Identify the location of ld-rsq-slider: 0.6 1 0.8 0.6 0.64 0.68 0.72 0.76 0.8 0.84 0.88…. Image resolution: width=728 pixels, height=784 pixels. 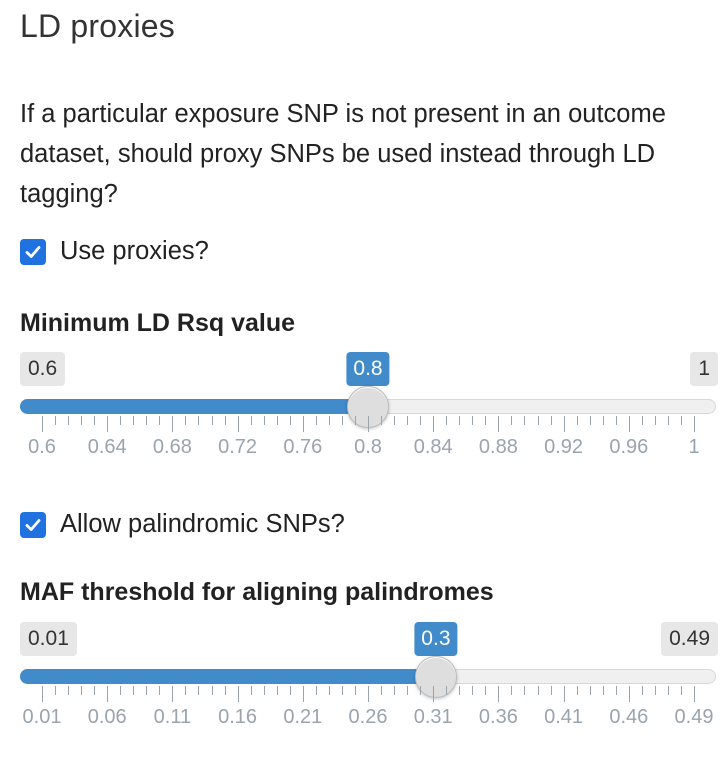
(369, 407).